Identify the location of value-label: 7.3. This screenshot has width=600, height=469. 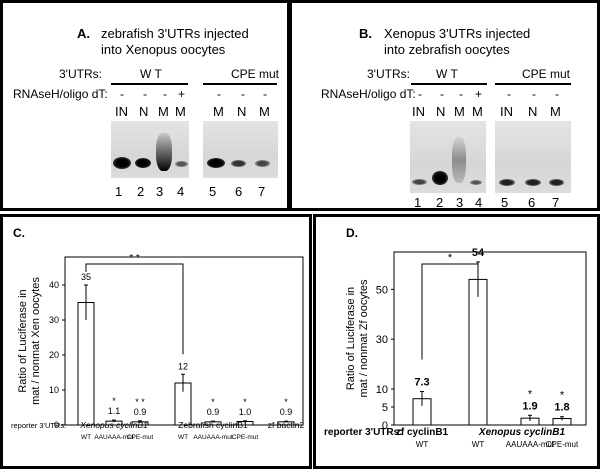
(421, 383).